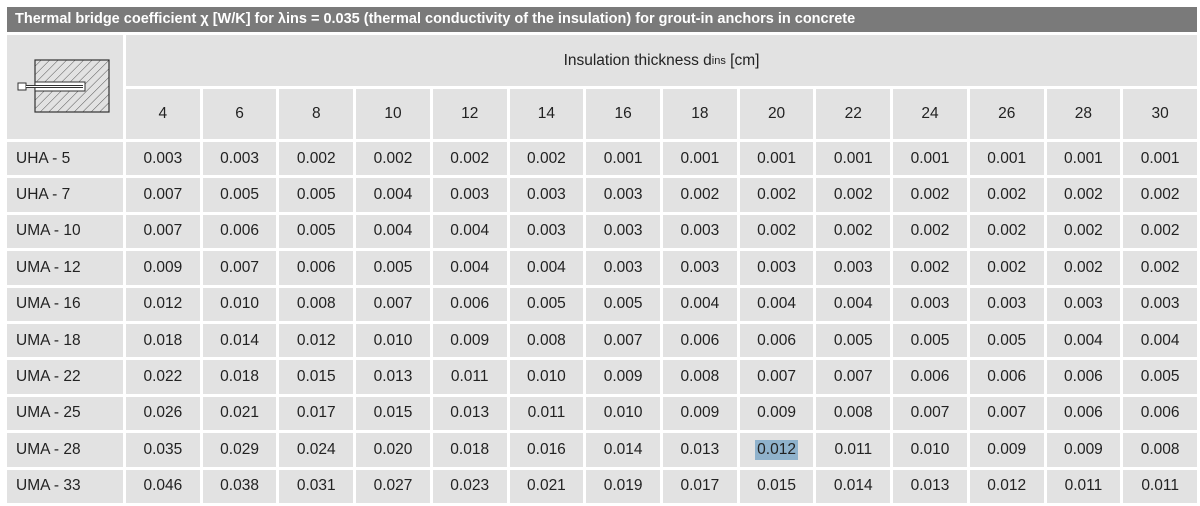 Image resolution: width=1200 pixels, height=506 pixels. I want to click on anchor-type-label: UMA - 10, so click(65, 231).